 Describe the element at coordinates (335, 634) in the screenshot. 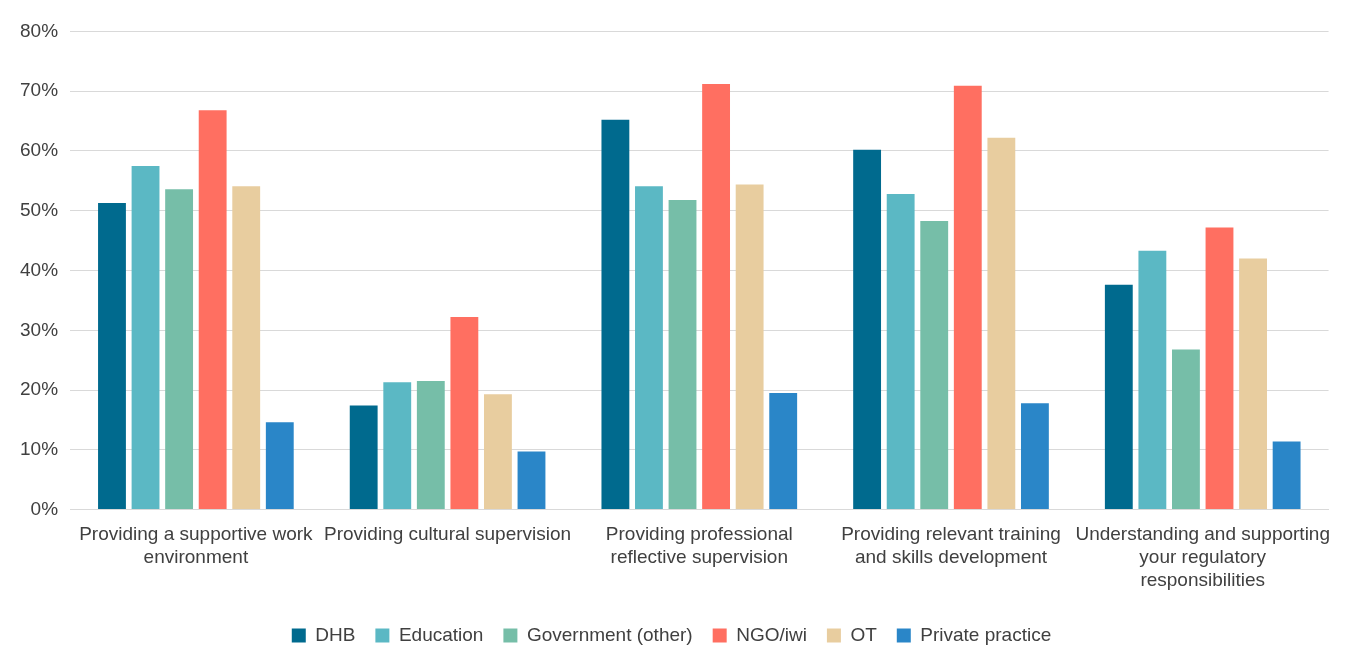

I see `legend-label: DHB` at that location.